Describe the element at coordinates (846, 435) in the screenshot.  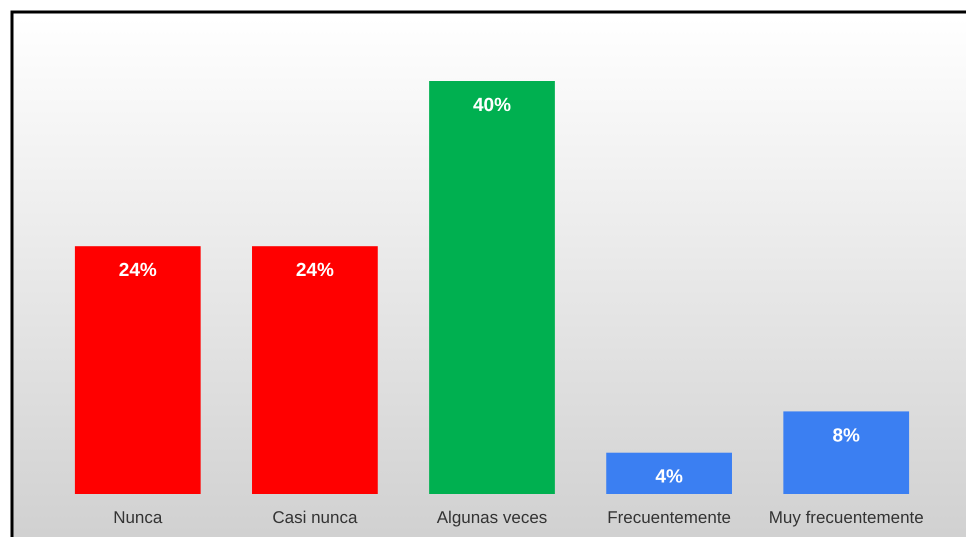
I see `data-label: 8%` at that location.